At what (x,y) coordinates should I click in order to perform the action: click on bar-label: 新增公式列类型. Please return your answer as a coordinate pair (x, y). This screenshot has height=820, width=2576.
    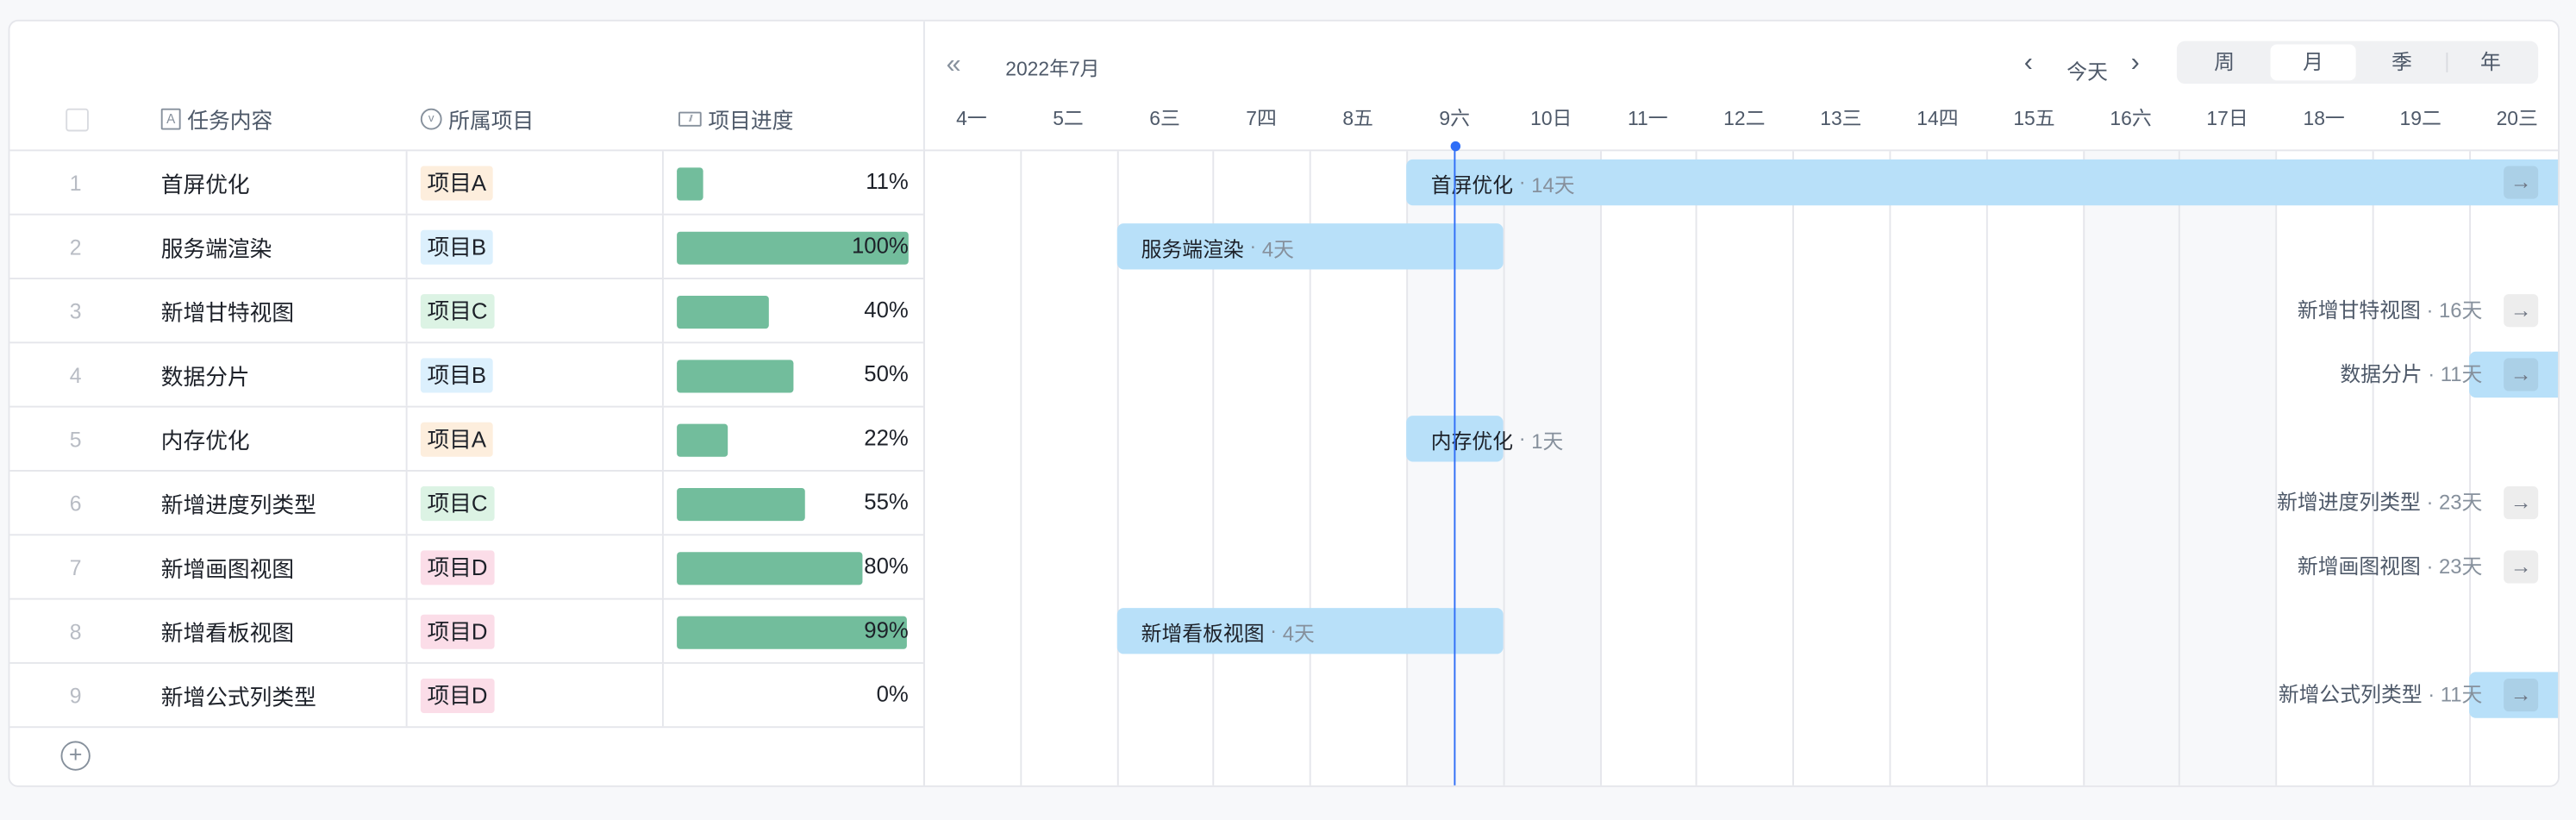
    Looking at the image, I should click on (2350, 695).